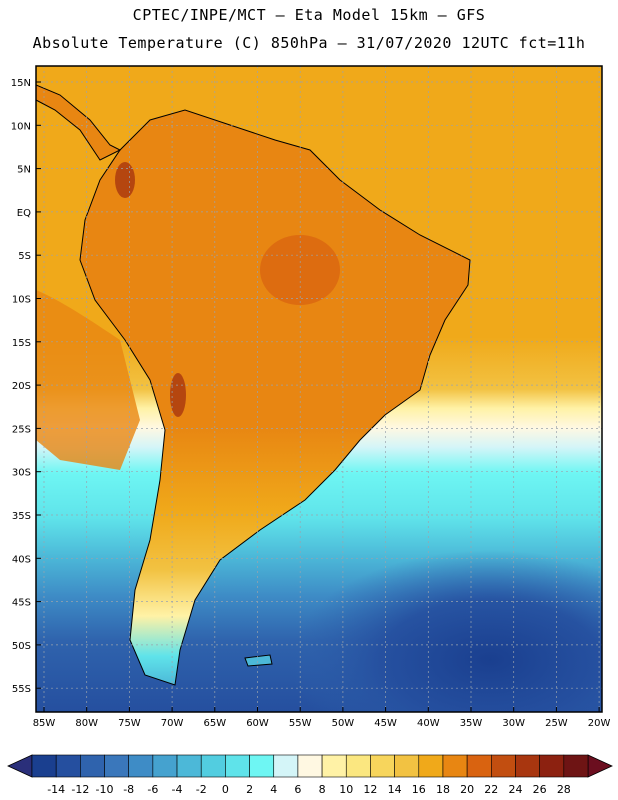 This screenshot has width=618, height=800. I want to click on lon-label: 45W, so click(385, 723).